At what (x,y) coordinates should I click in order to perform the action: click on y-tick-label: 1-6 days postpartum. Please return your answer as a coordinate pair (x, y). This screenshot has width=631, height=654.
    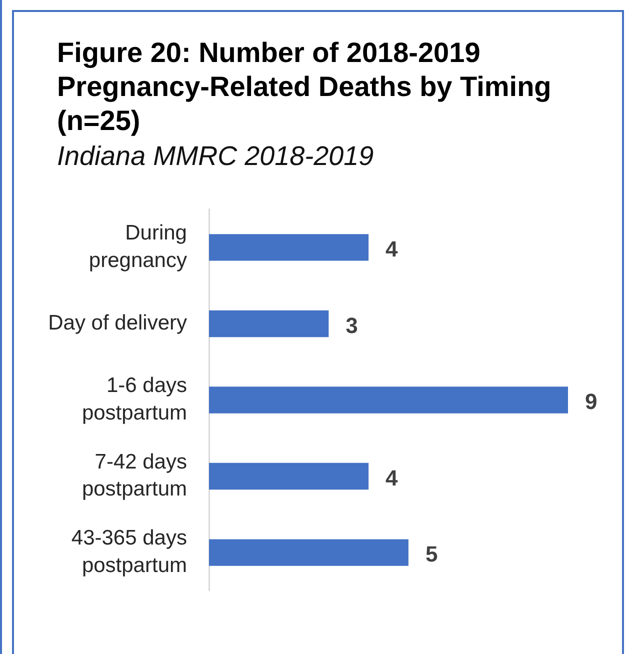
    Looking at the image, I should click on (134, 399).